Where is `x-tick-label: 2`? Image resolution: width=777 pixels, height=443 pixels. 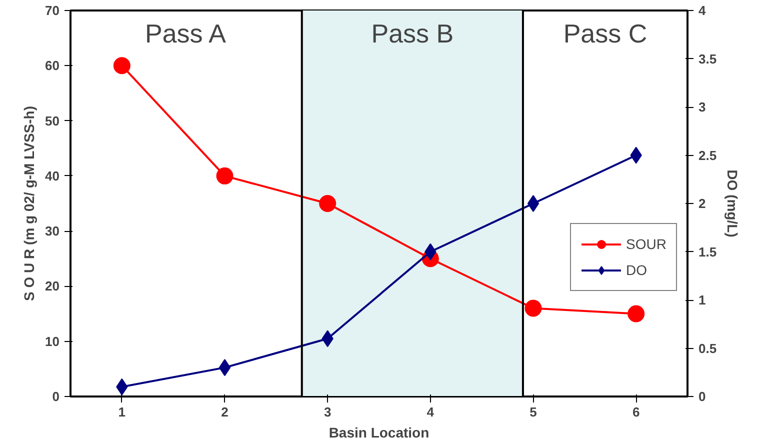 x-tick-label: 2 is located at coordinates (224, 412).